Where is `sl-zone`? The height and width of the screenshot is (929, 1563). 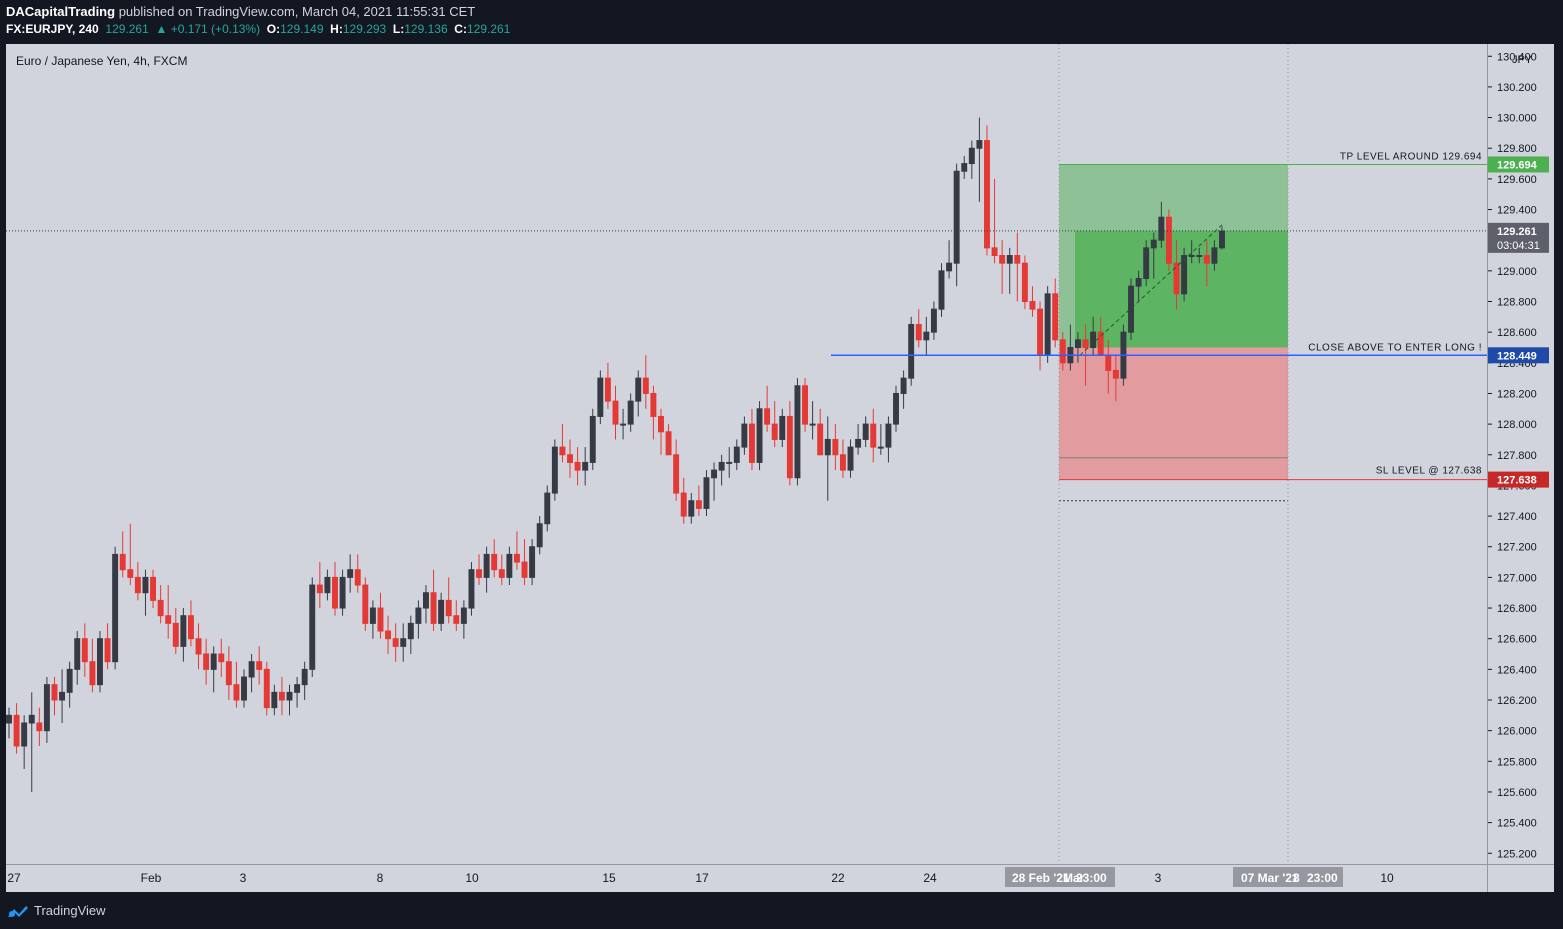
sl-zone is located at coordinates (1173, 413).